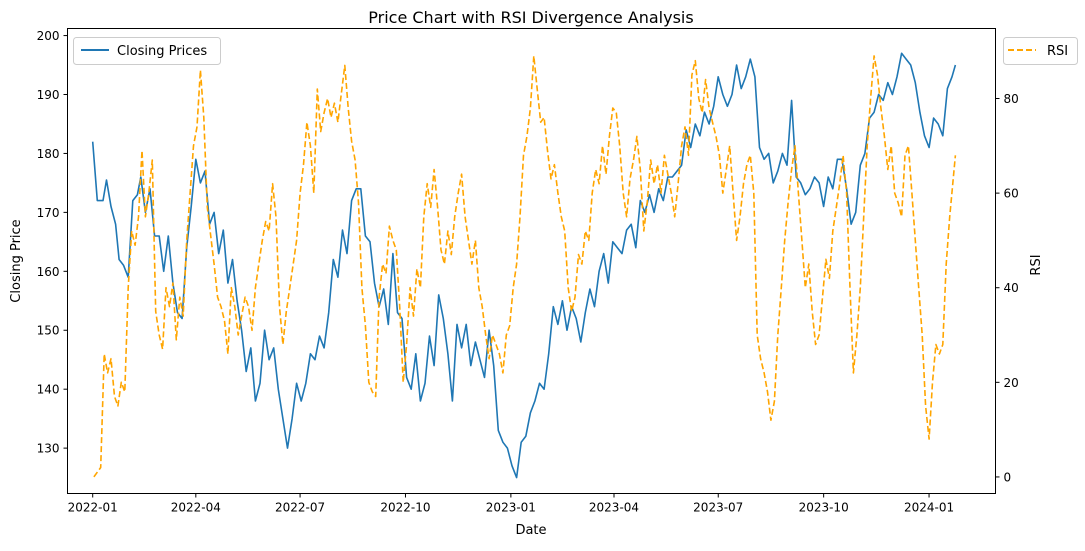 The image size is (1085, 551). I want to click on x-tick-label: 2023-07, so click(718, 508).